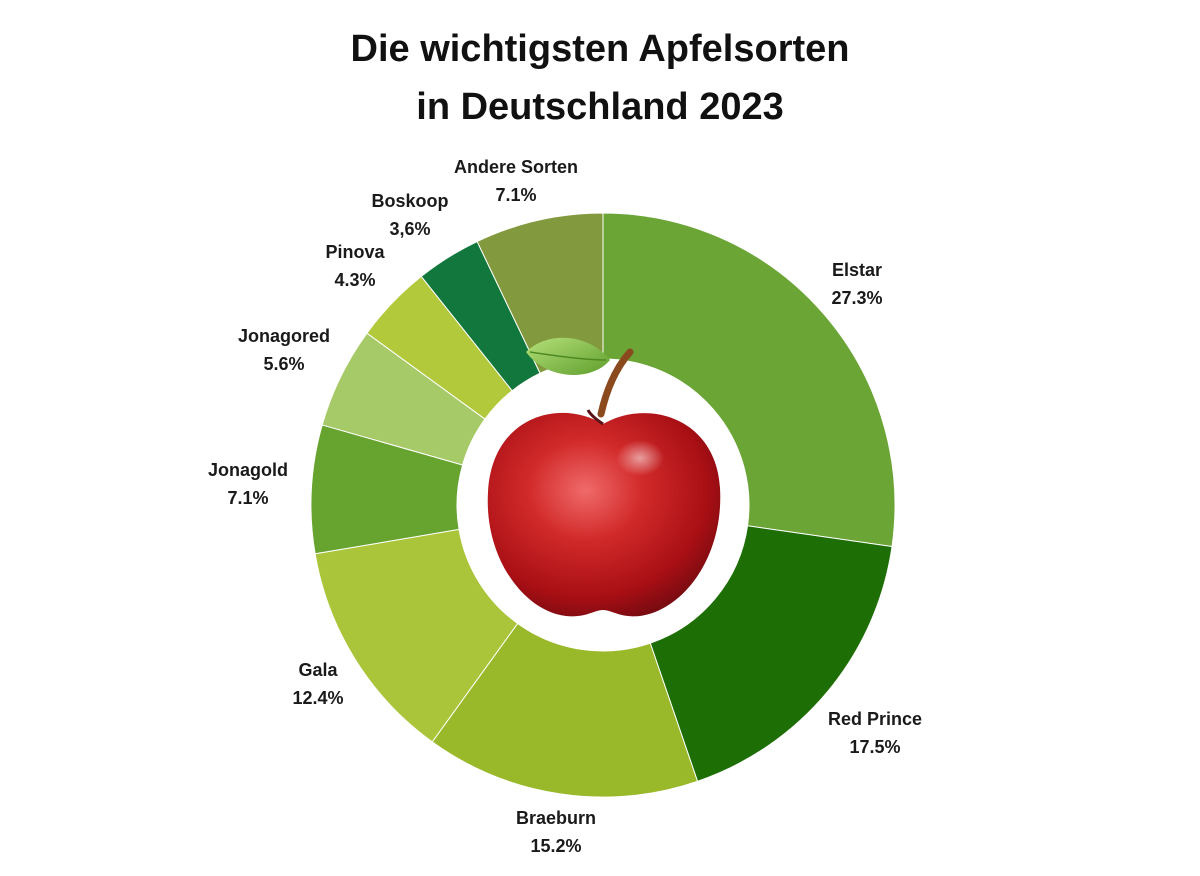 The width and height of the screenshot is (1200, 876). Describe the element at coordinates (248, 470) in the screenshot. I see `slice-name-label: Jonagold` at that location.